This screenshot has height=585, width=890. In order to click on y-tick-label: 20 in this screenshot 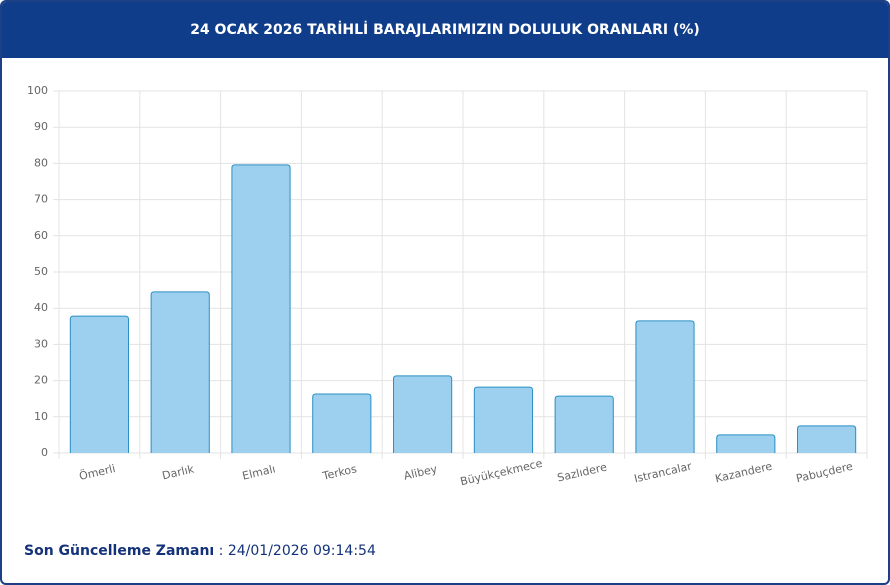, I will do `click(41, 380)`.